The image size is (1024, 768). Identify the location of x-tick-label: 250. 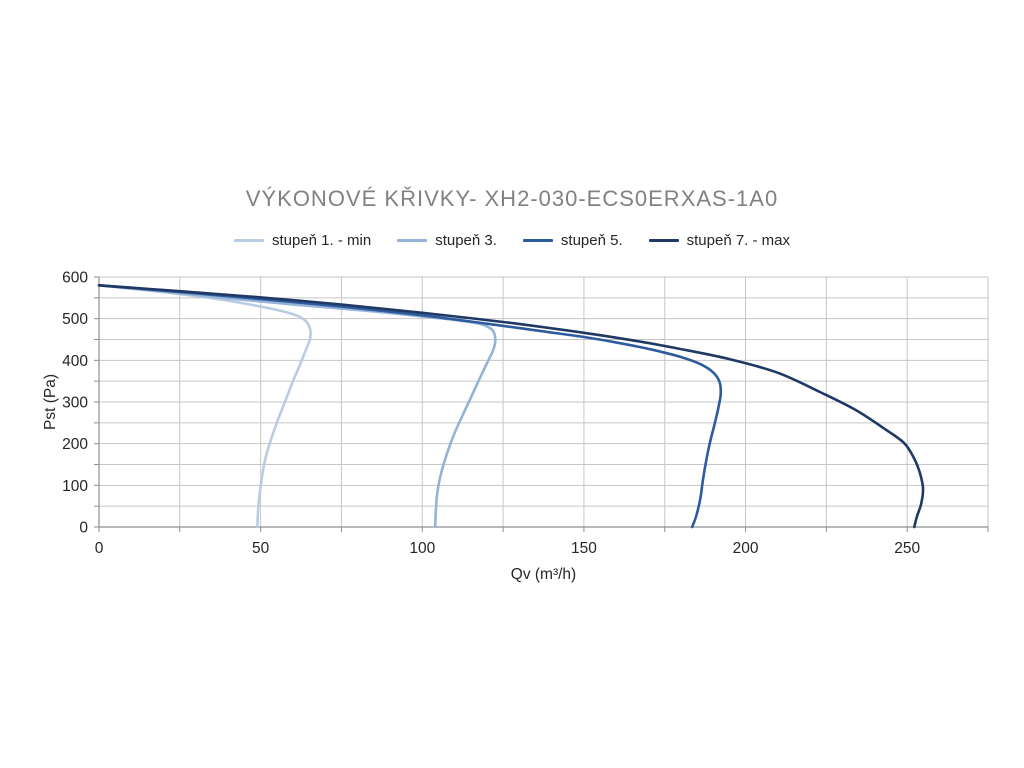
(907, 548).